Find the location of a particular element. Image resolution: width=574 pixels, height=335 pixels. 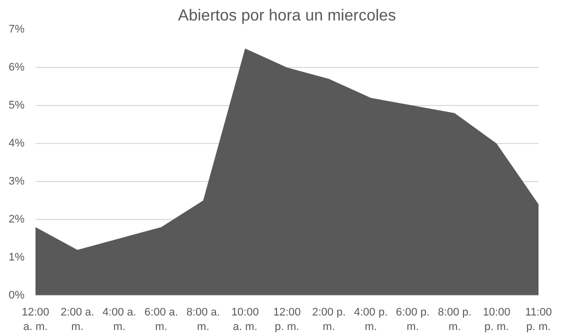

x-tick-label: 10:00 p. m. is located at coordinates (496, 319).